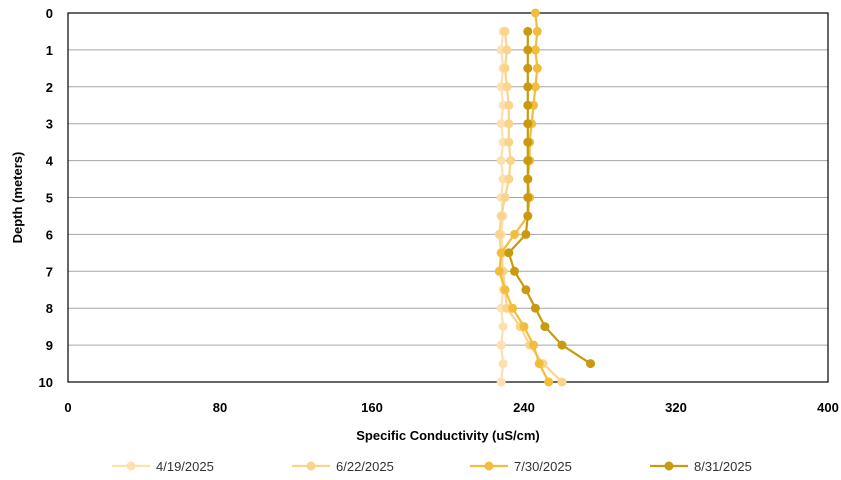  I want to click on legend-item: 6/22/2025, so click(343, 466).